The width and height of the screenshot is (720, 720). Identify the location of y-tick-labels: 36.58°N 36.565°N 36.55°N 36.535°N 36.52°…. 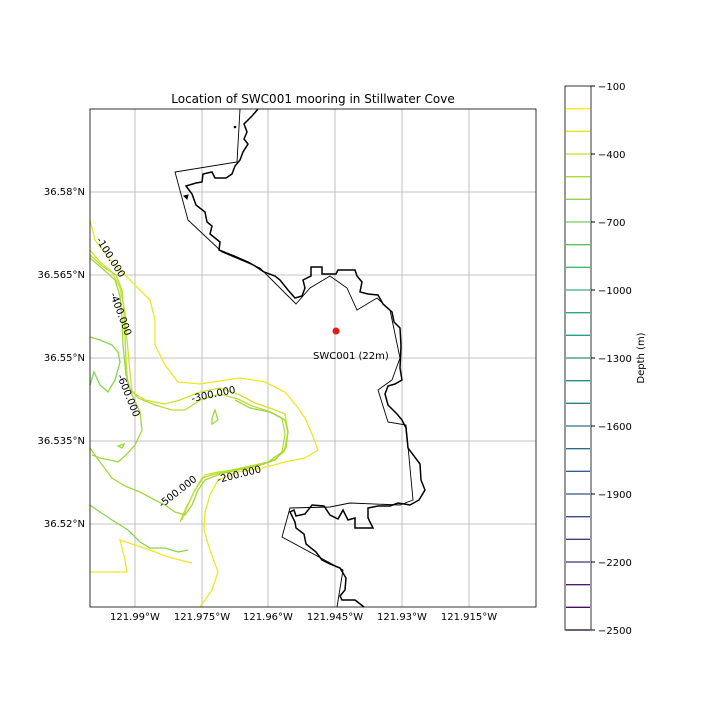
(61, 358).